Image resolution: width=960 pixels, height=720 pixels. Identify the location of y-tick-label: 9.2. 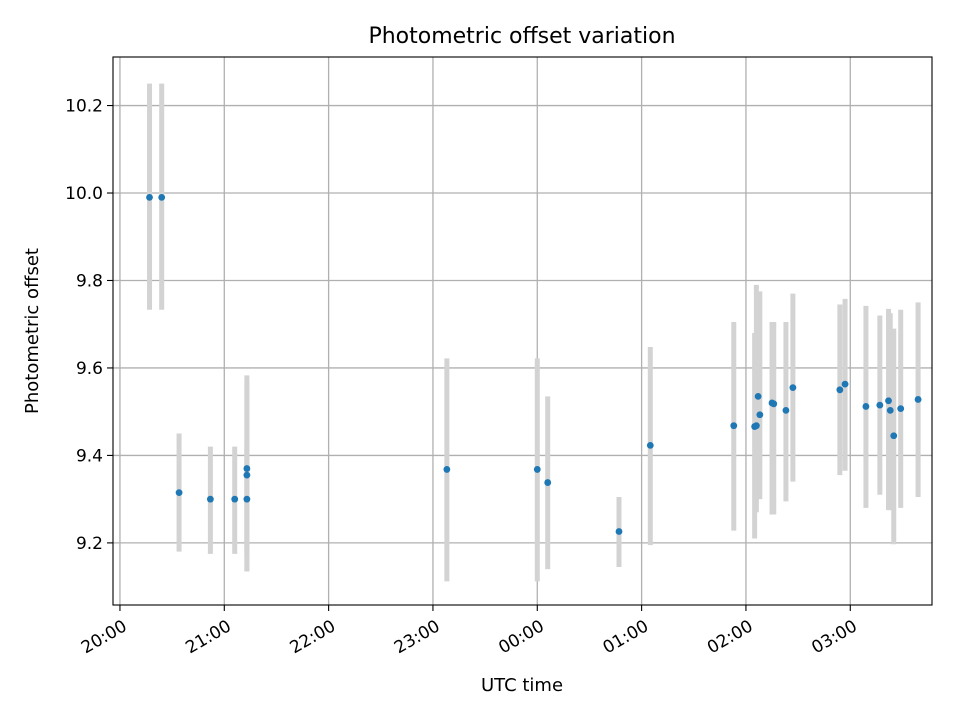
(89, 544).